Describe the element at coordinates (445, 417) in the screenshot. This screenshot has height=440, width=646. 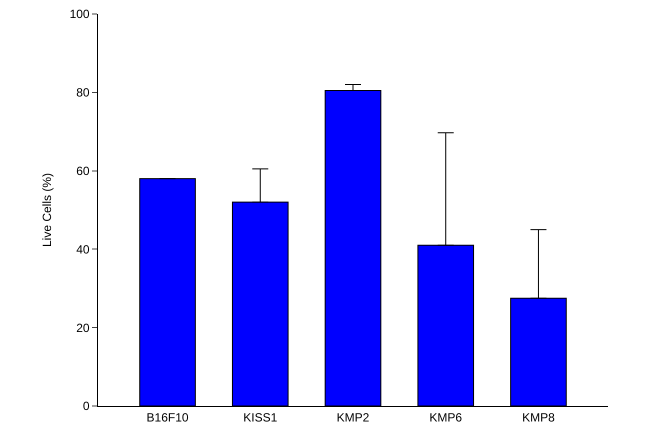
I see `x-tick-label: KMP6` at that location.